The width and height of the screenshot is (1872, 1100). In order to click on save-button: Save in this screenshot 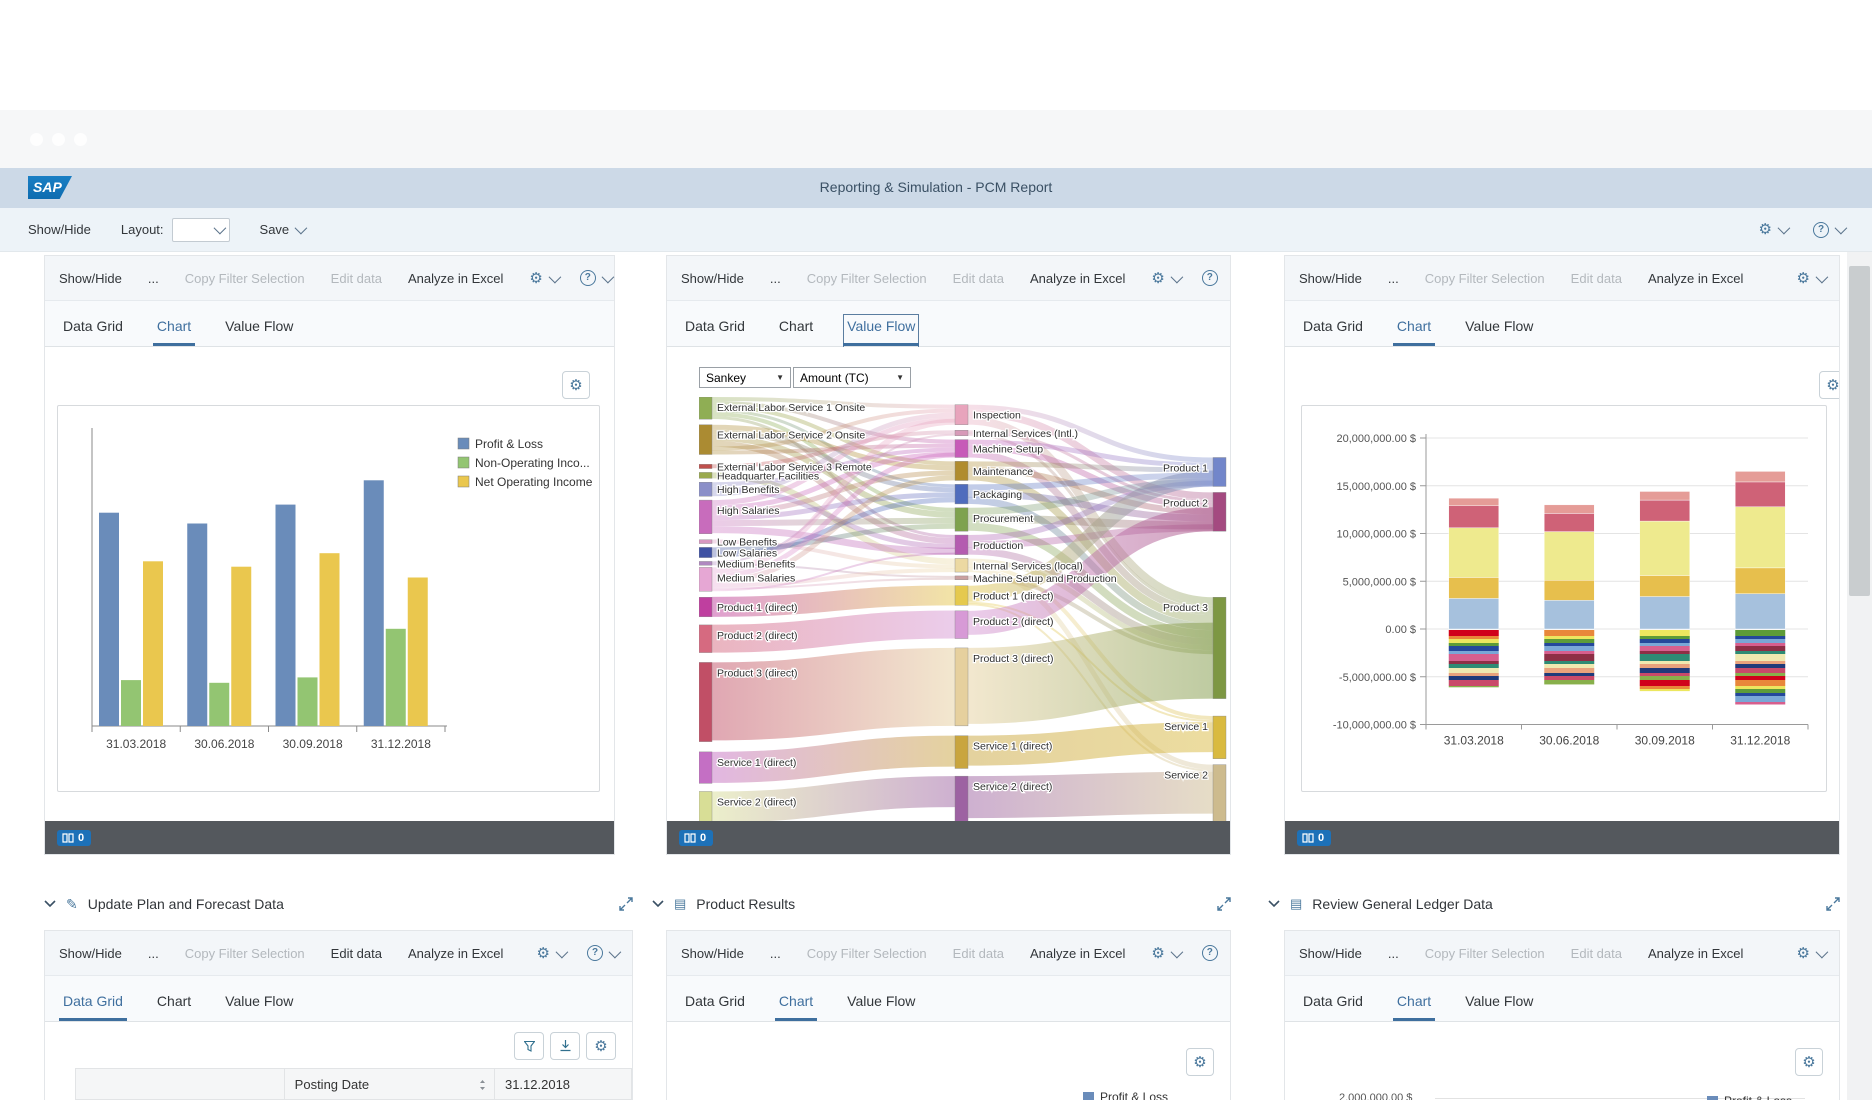, I will do `click(274, 229)`.